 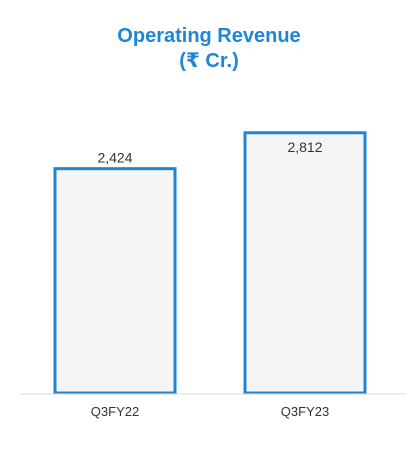 I want to click on chart-title: Operating Revenue, so click(x=208, y=36).